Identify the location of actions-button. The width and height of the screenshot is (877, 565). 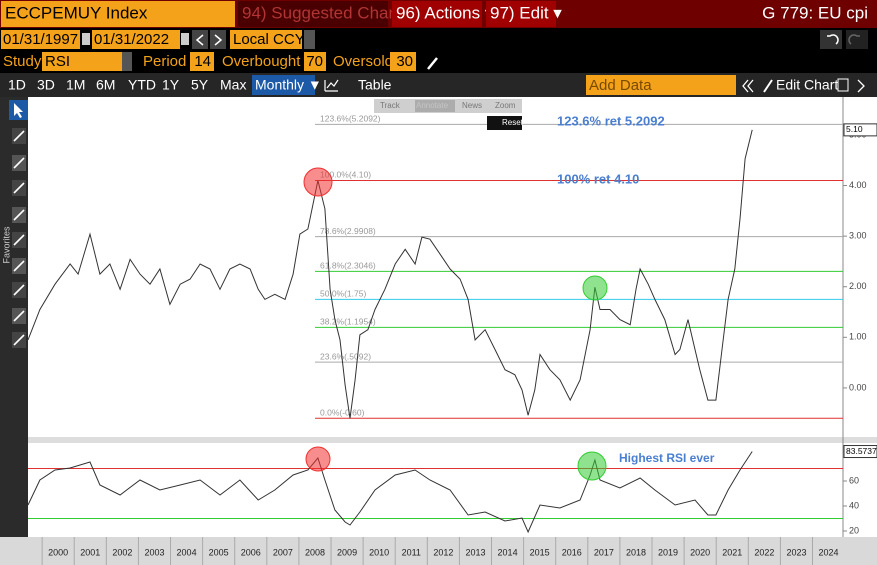
(437, 14).